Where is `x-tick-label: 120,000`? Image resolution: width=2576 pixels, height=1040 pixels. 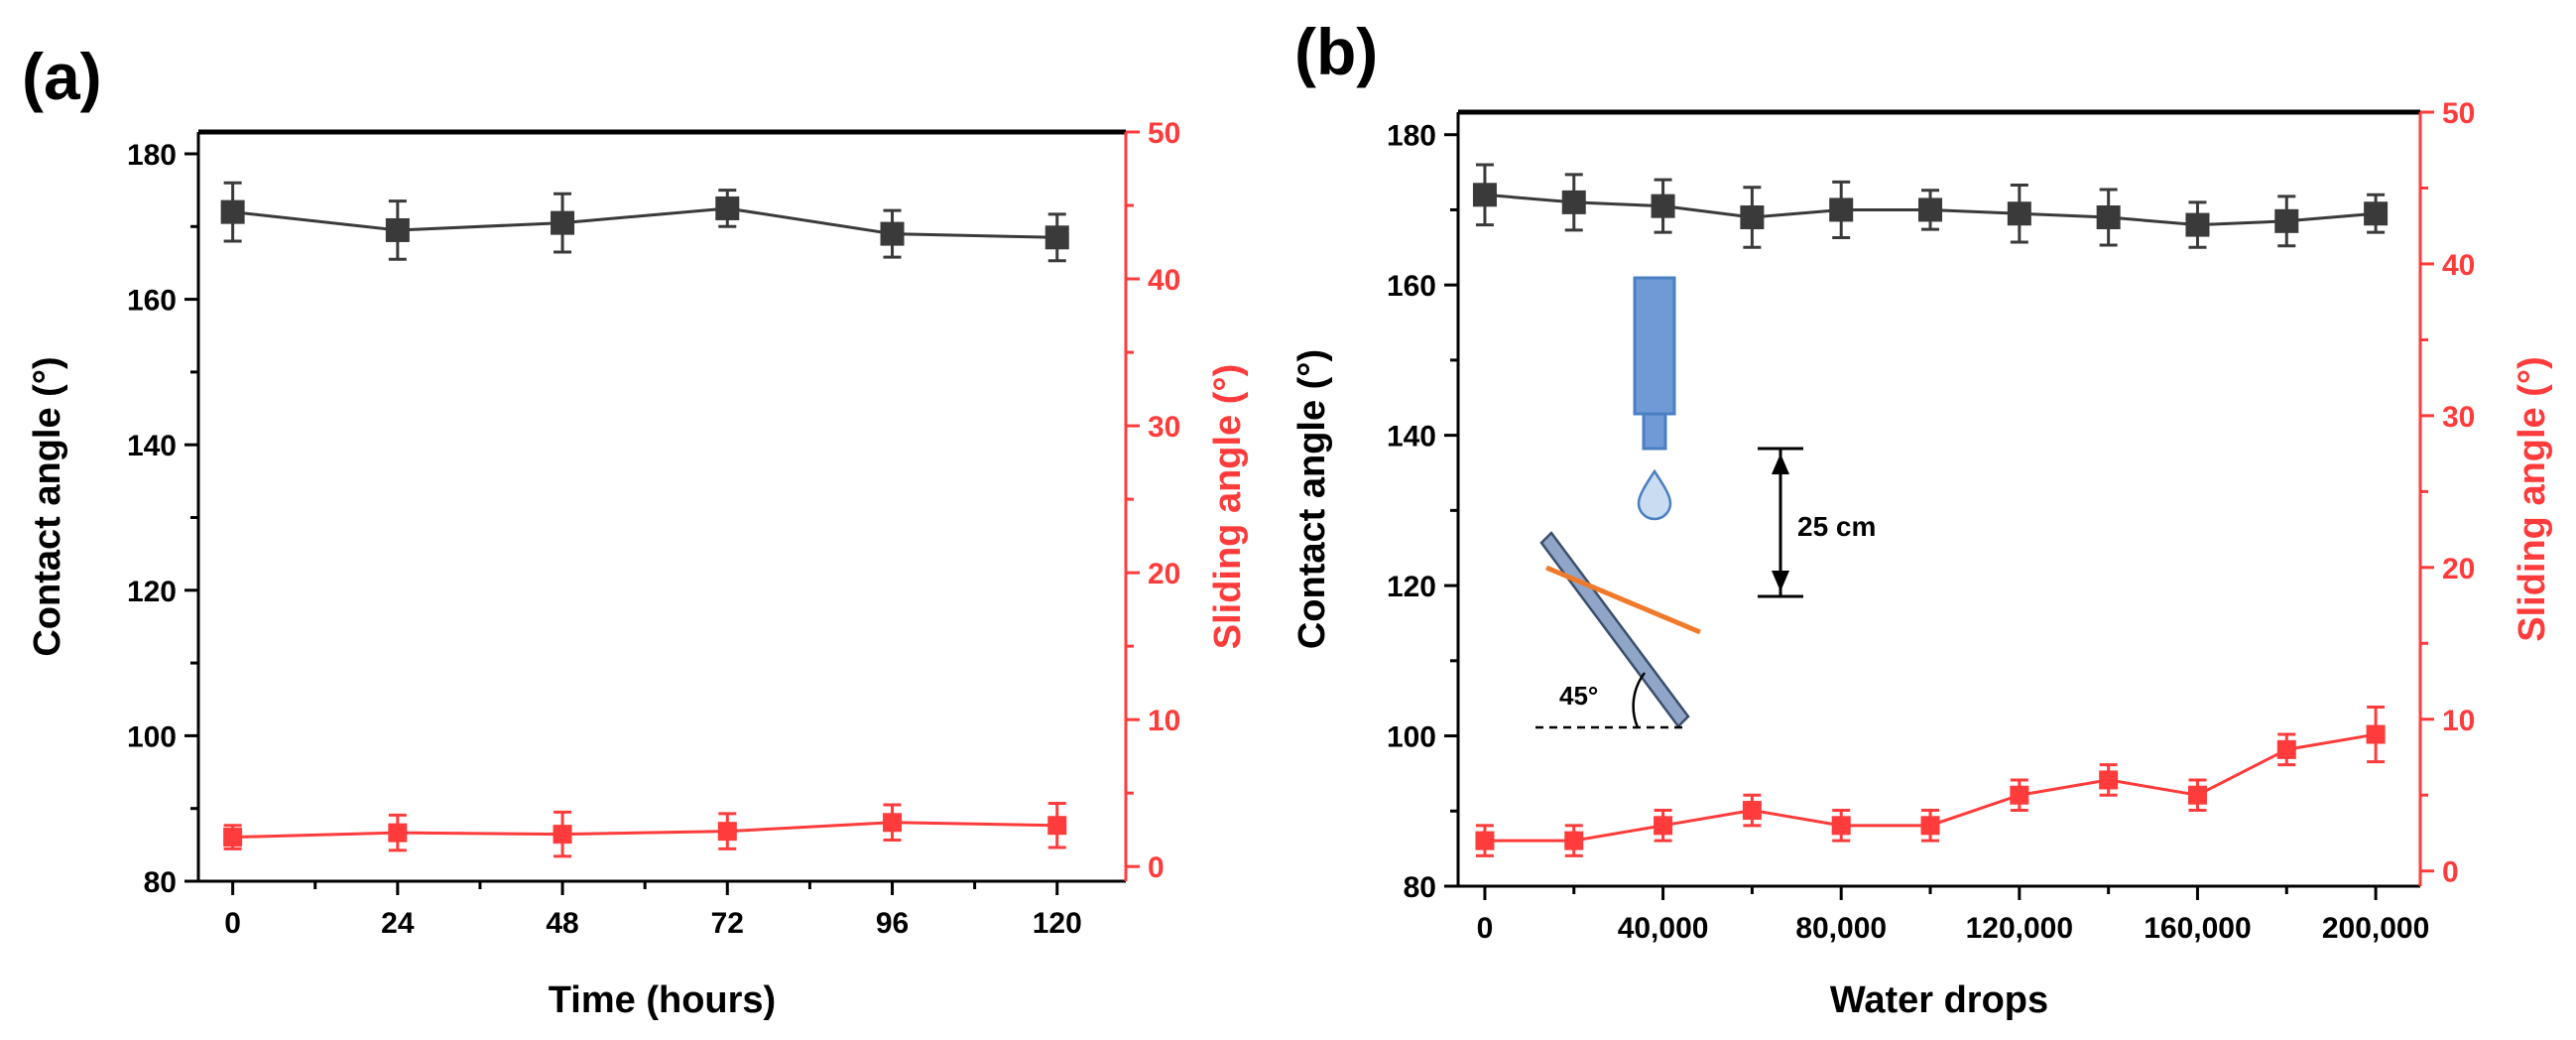 x-tick-label: 120,000 is located at coordinates (2019, 928).